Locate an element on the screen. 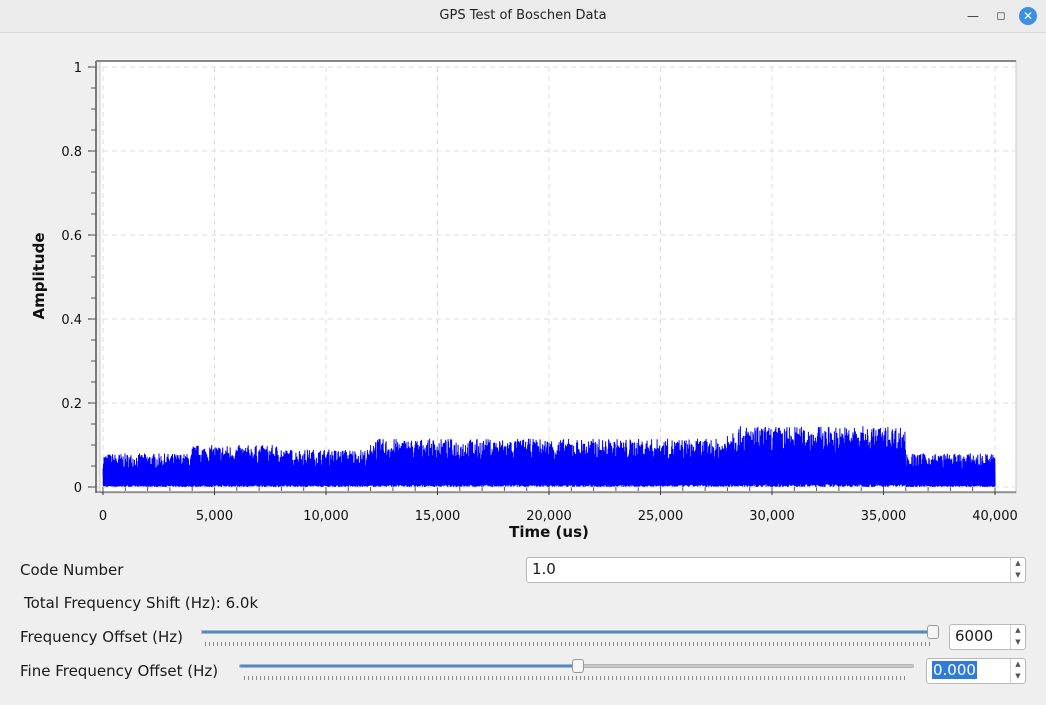  x-tick-label: 20,000 is located at coordinates (549, 516).